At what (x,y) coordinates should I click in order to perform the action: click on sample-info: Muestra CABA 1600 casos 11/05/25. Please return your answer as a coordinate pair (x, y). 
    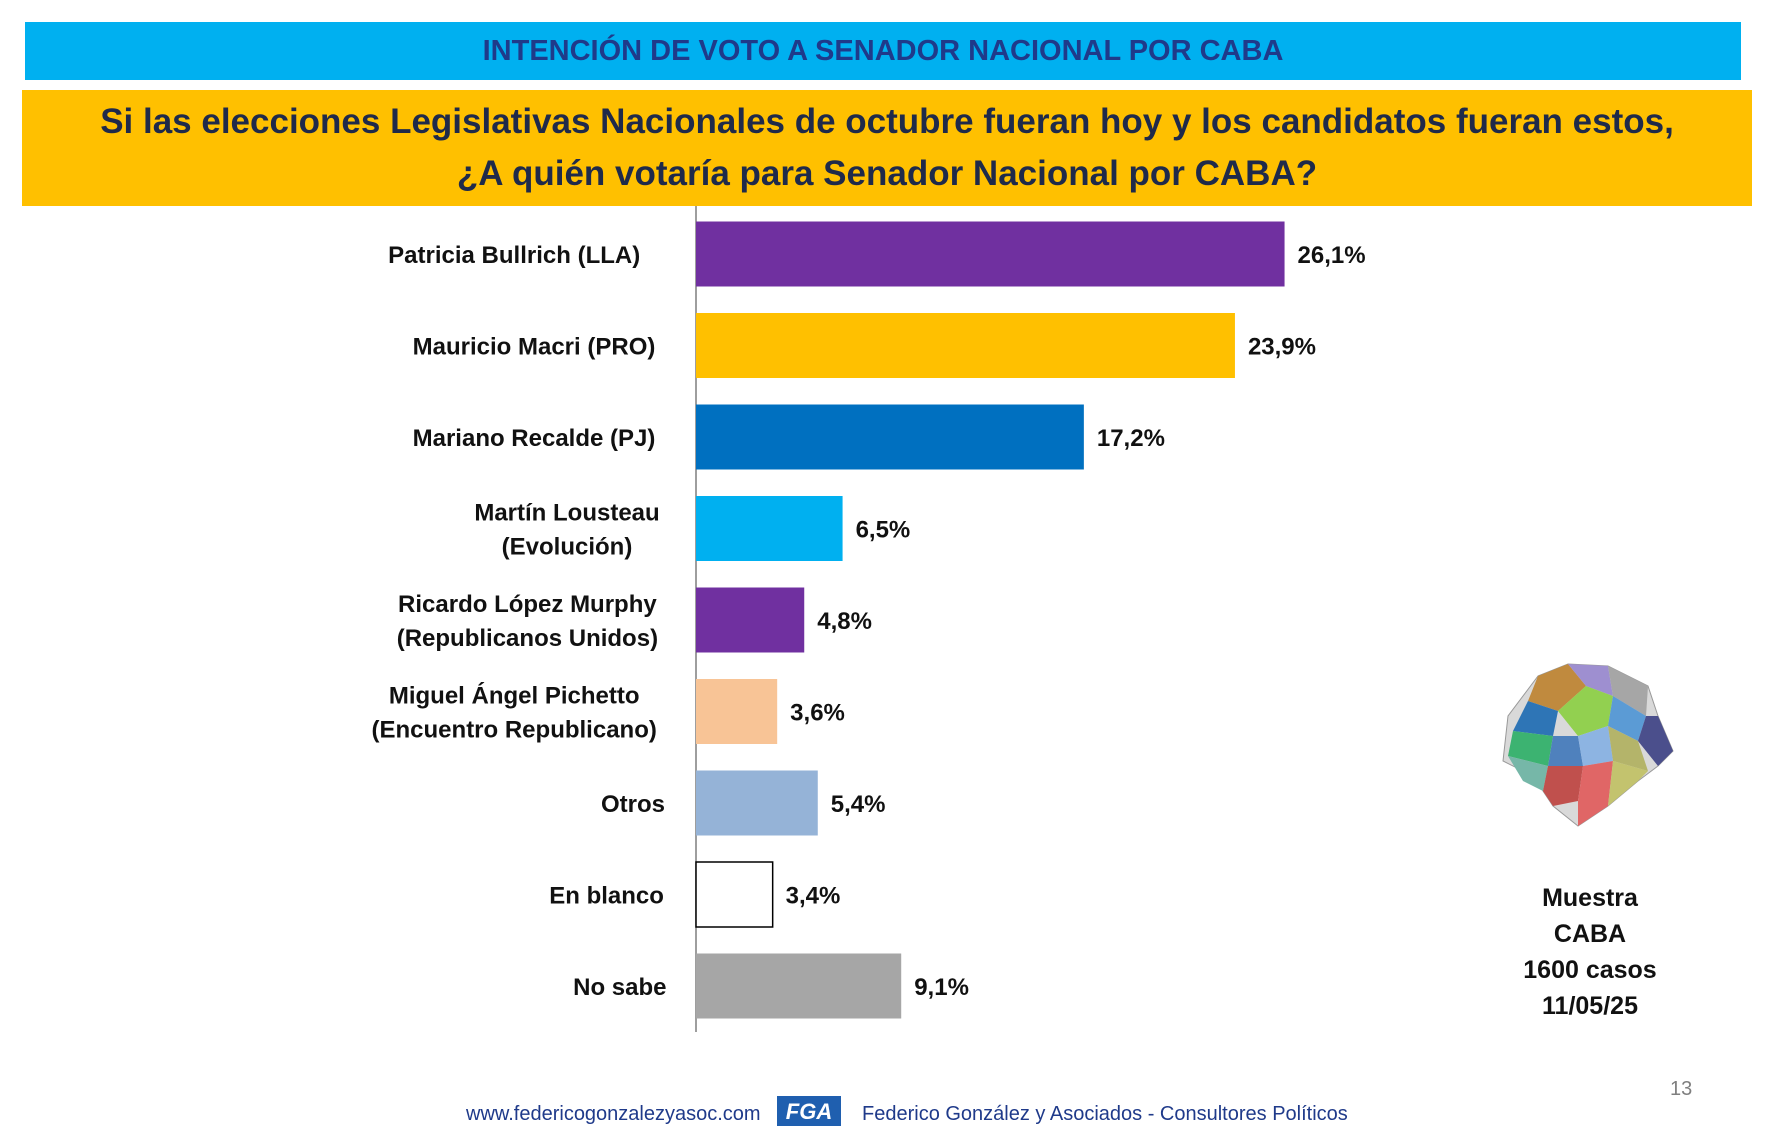
    Looking at the image, I should click on (1590, 952).